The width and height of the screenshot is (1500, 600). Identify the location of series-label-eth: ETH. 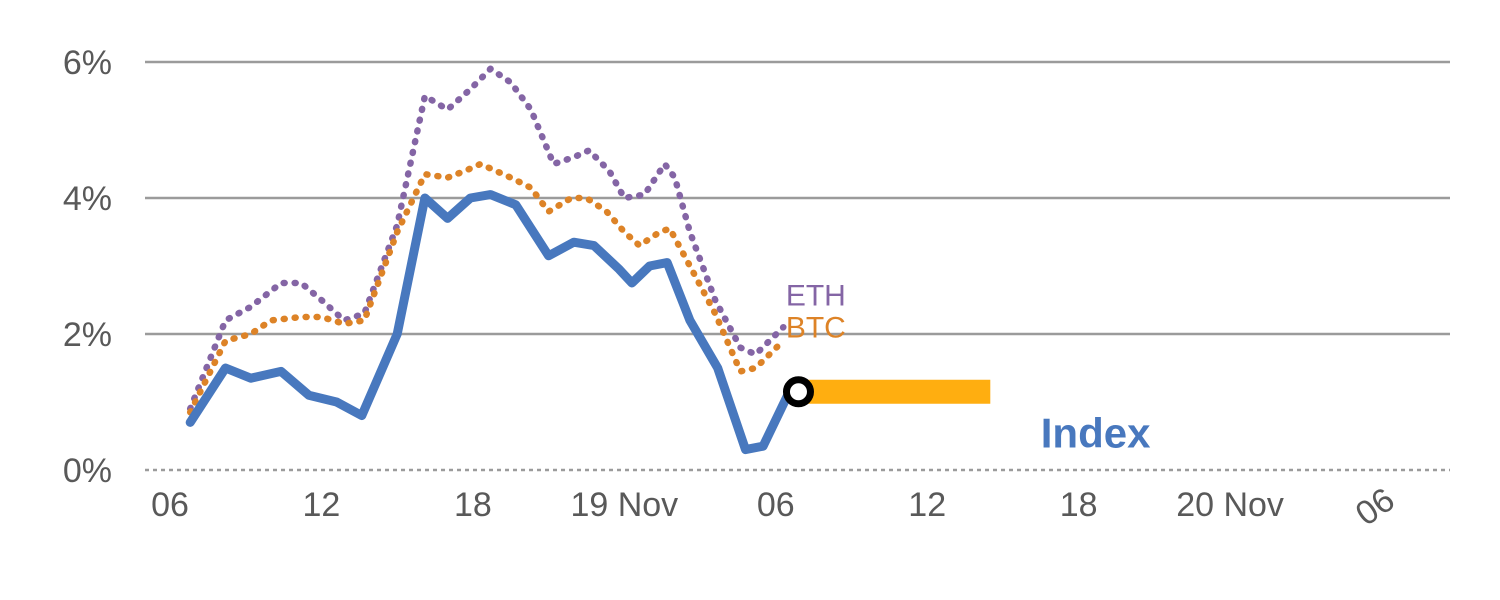
(816, 295).